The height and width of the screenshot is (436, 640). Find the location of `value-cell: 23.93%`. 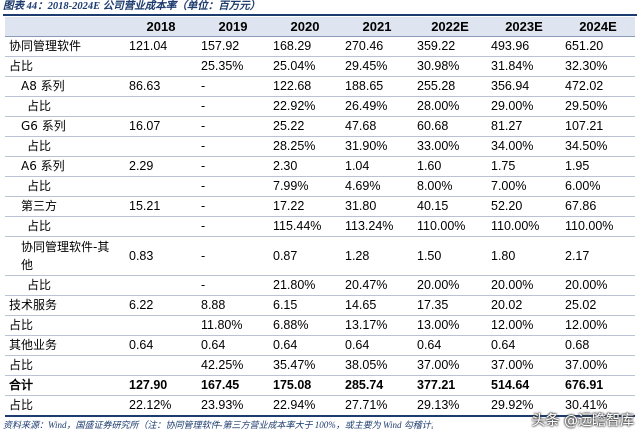

value-cell: 23.93% is located at coordinates (233, 406).